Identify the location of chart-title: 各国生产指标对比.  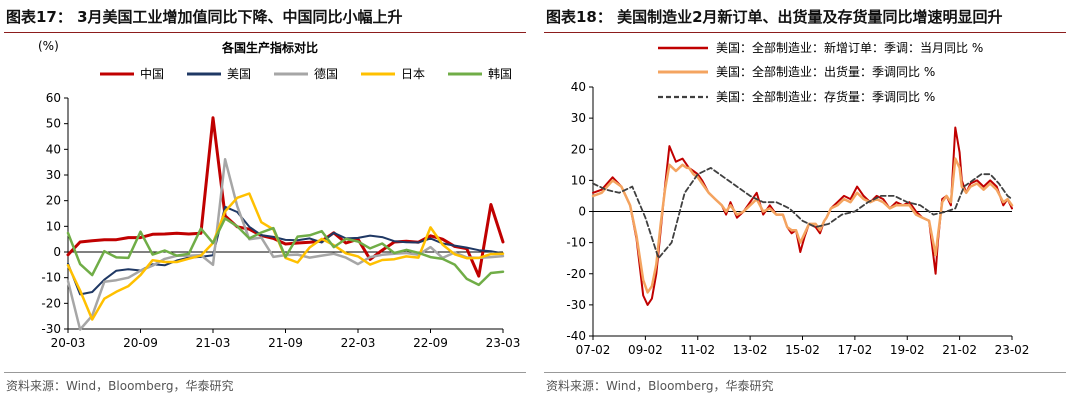
(269, 47).